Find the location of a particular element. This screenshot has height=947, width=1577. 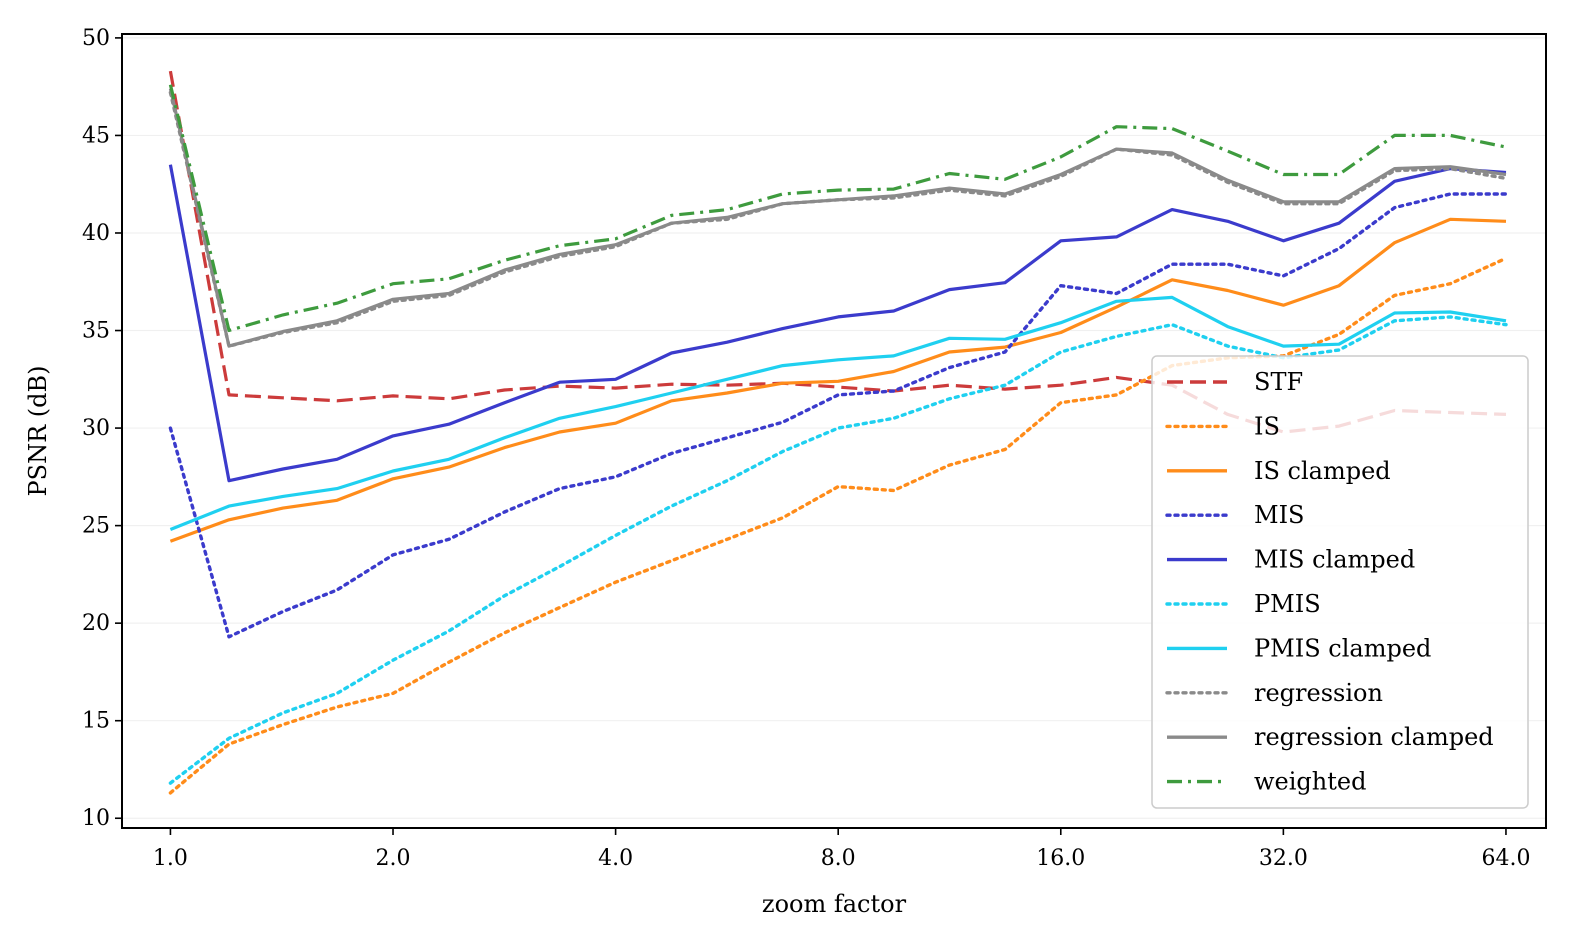

legend-label: weighted is located at coordinates (1310, 782).